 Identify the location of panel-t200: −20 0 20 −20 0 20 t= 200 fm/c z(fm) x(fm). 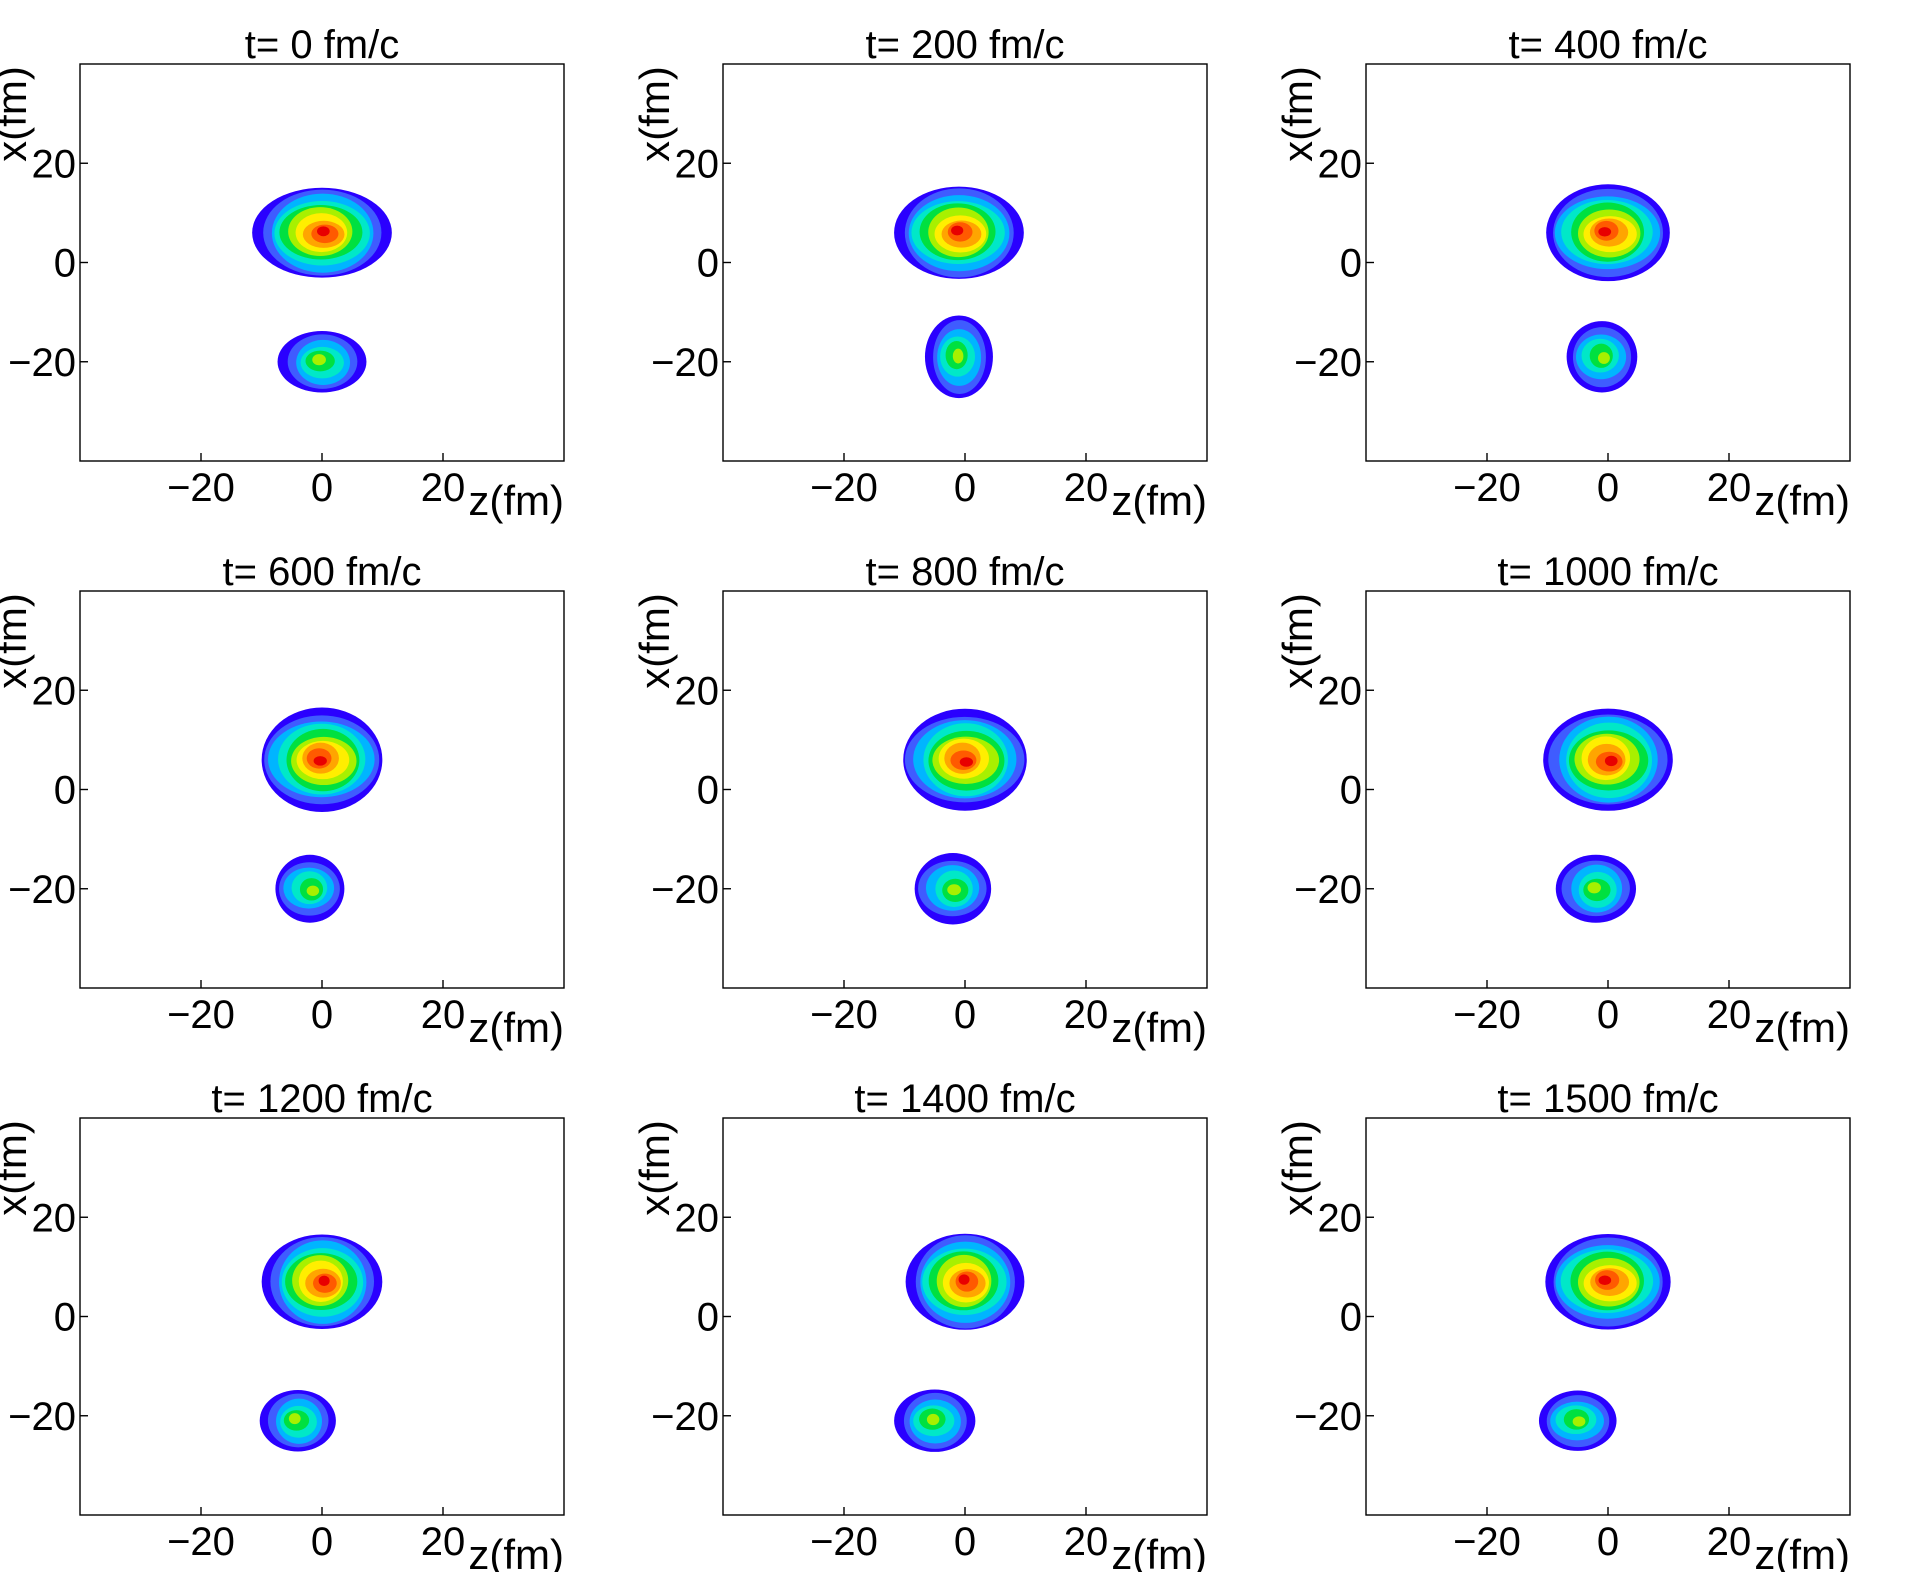
(919, 273).